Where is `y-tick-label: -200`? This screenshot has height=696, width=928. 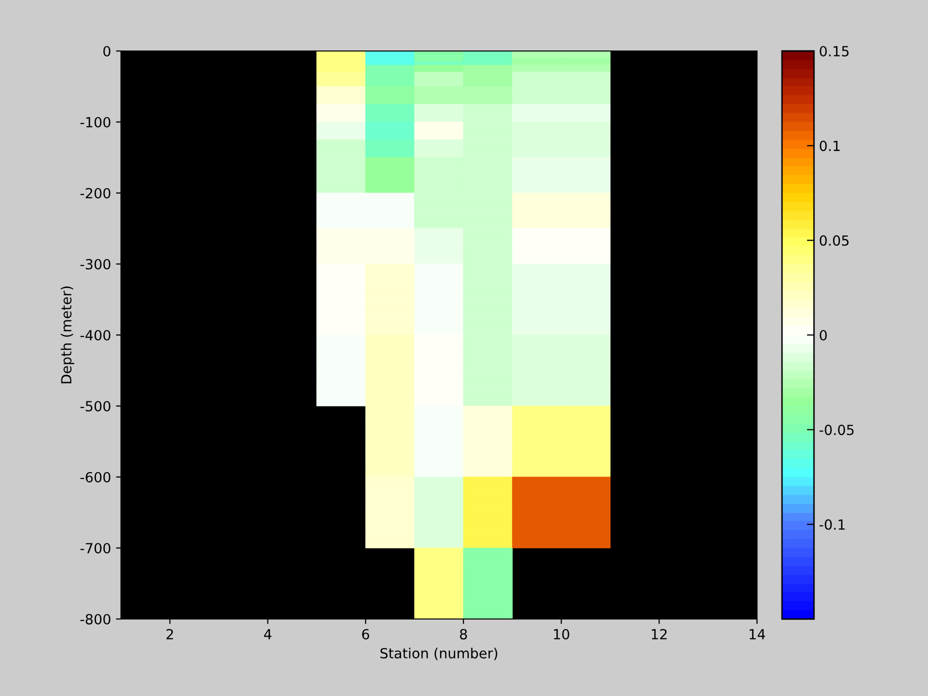
y-tick-label: -200 is located at coordinates (95, 193).